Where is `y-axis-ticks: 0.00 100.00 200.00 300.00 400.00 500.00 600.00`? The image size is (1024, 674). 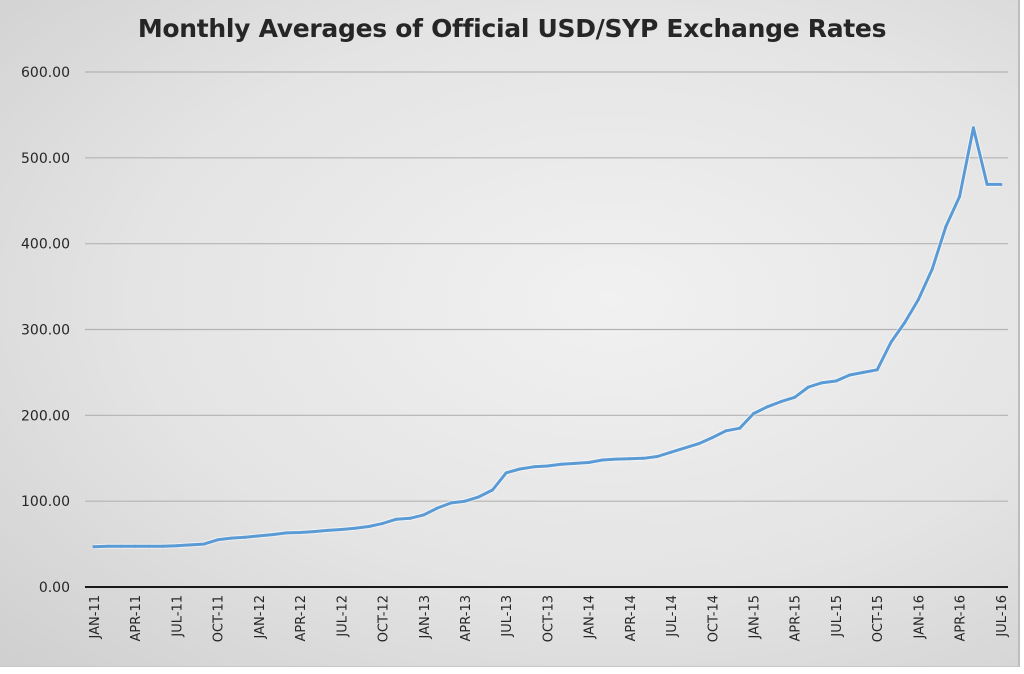 y-axis-ticks: 0.00 100.00 200.00 300.00 400.00 500.00 600.00 is located at coordinates (45, 330).